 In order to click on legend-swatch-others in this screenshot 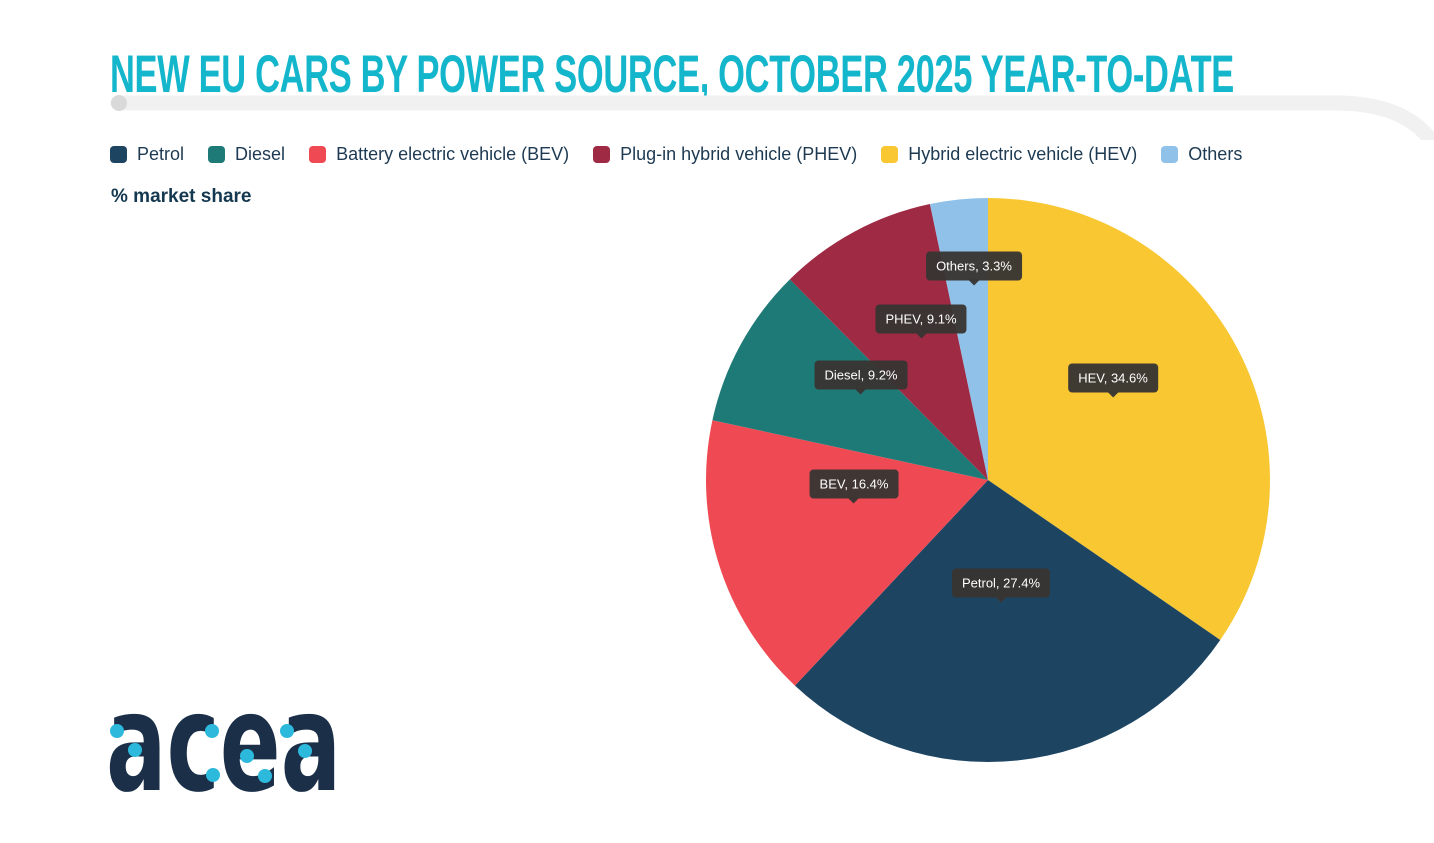, I will do `click(1170, 154)`.